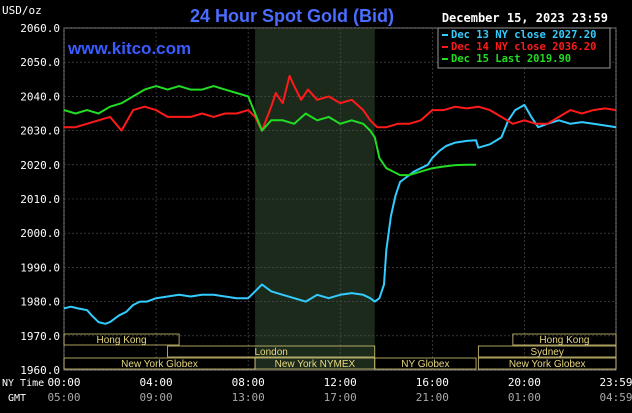 Image resolution: width=632 pixels, height=413 pixels. I want to click on legend-box, so click(524, 48).